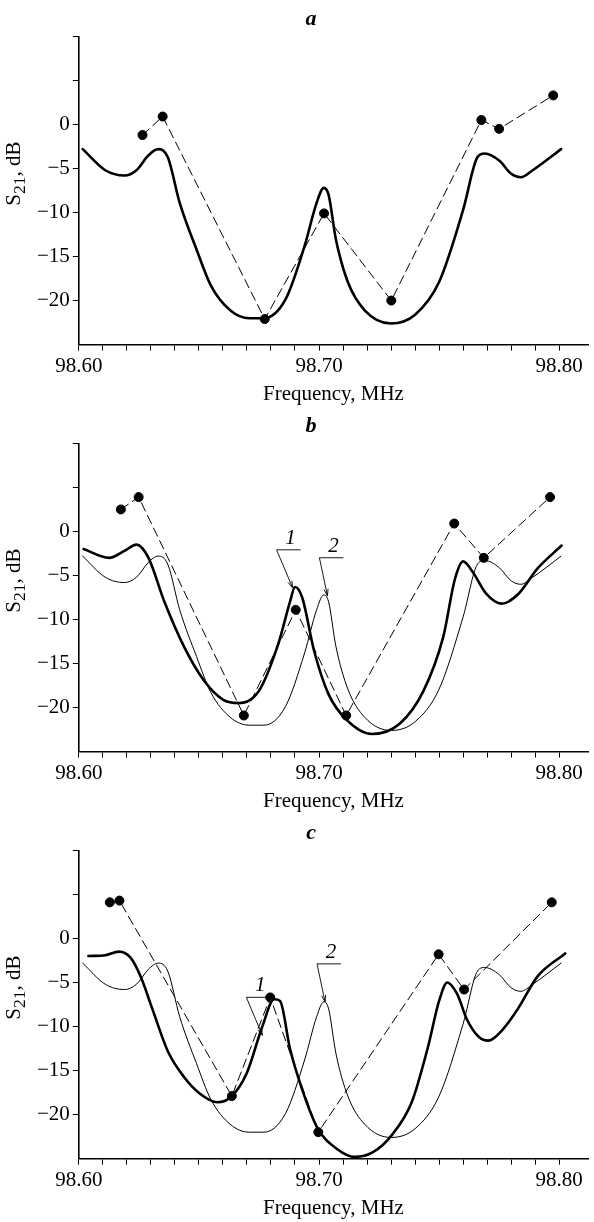 The image size is (594, 1222). Describe the element at coordinates (311, 17) in the screenshot. I see `chart-title: a` at that location.